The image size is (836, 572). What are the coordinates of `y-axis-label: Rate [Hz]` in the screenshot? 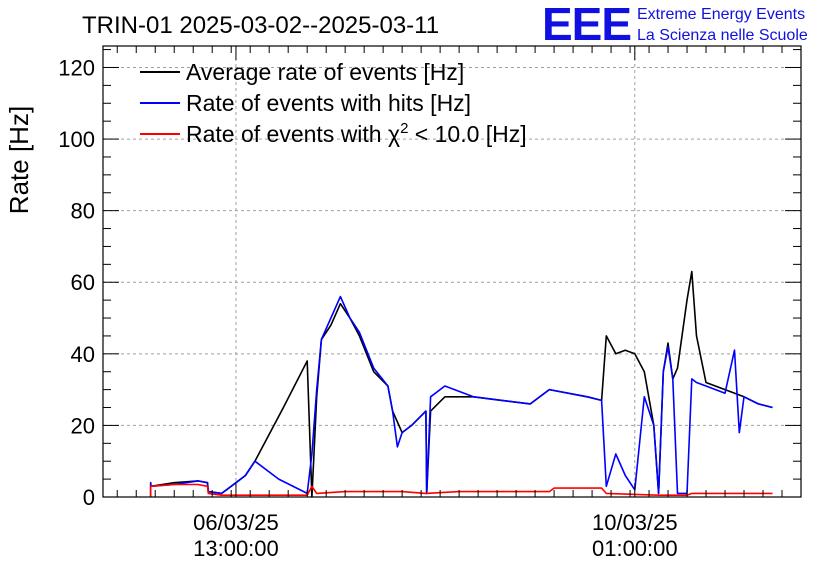 It's located at (19, 160).